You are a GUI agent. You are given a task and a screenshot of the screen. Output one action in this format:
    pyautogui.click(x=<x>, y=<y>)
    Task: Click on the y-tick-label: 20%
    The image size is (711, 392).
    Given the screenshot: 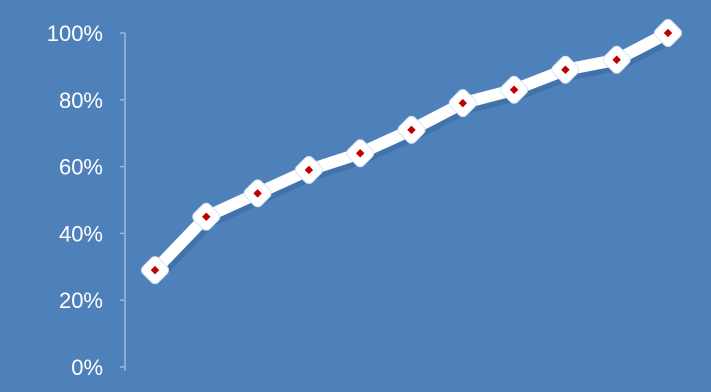 What is the action you would take?
    pyautogui.click(x=81, y=300)
    